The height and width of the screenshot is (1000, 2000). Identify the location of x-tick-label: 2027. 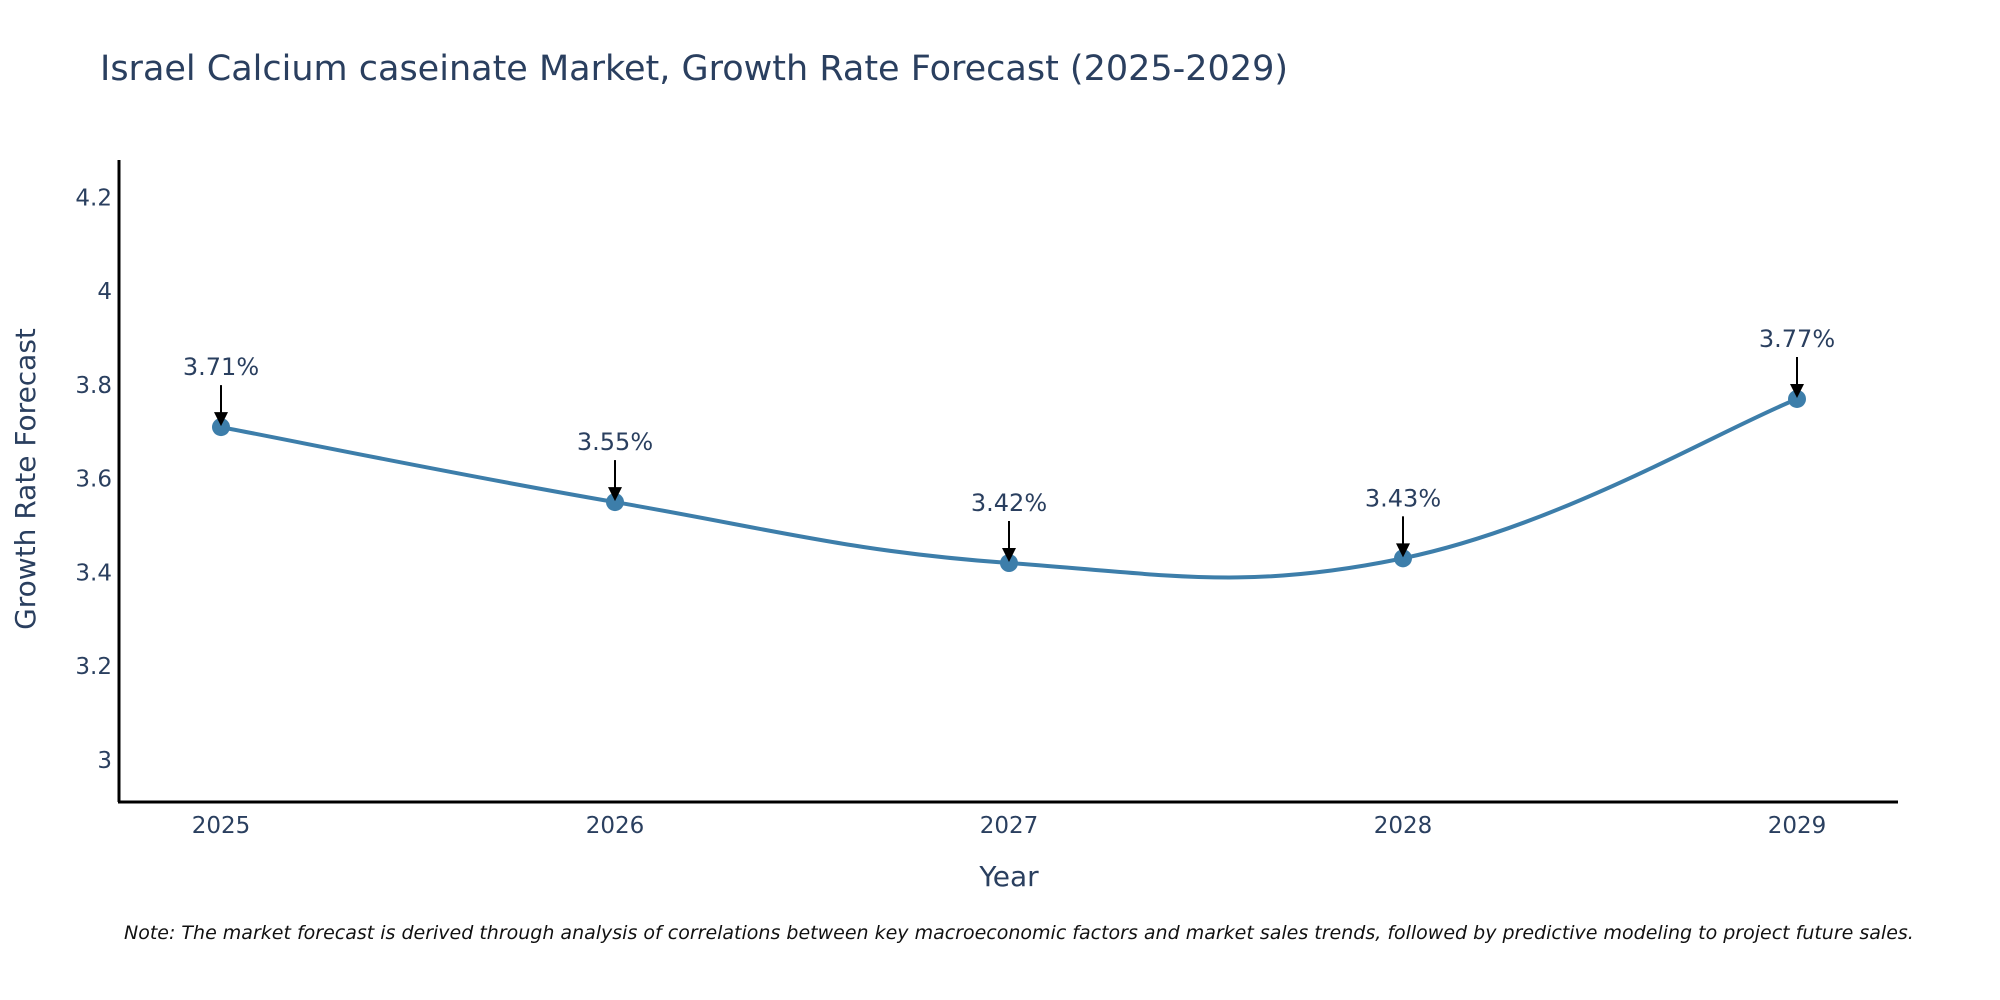
(1009, 826).